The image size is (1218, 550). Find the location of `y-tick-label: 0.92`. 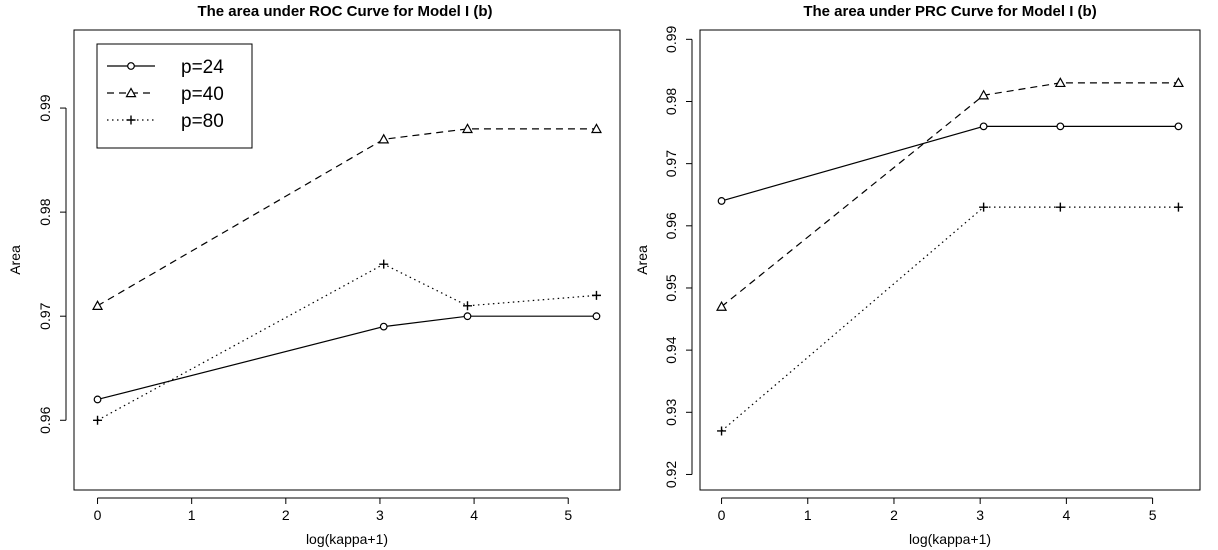

y-tick-label: 0.92 is located at coordinates (671, 474).